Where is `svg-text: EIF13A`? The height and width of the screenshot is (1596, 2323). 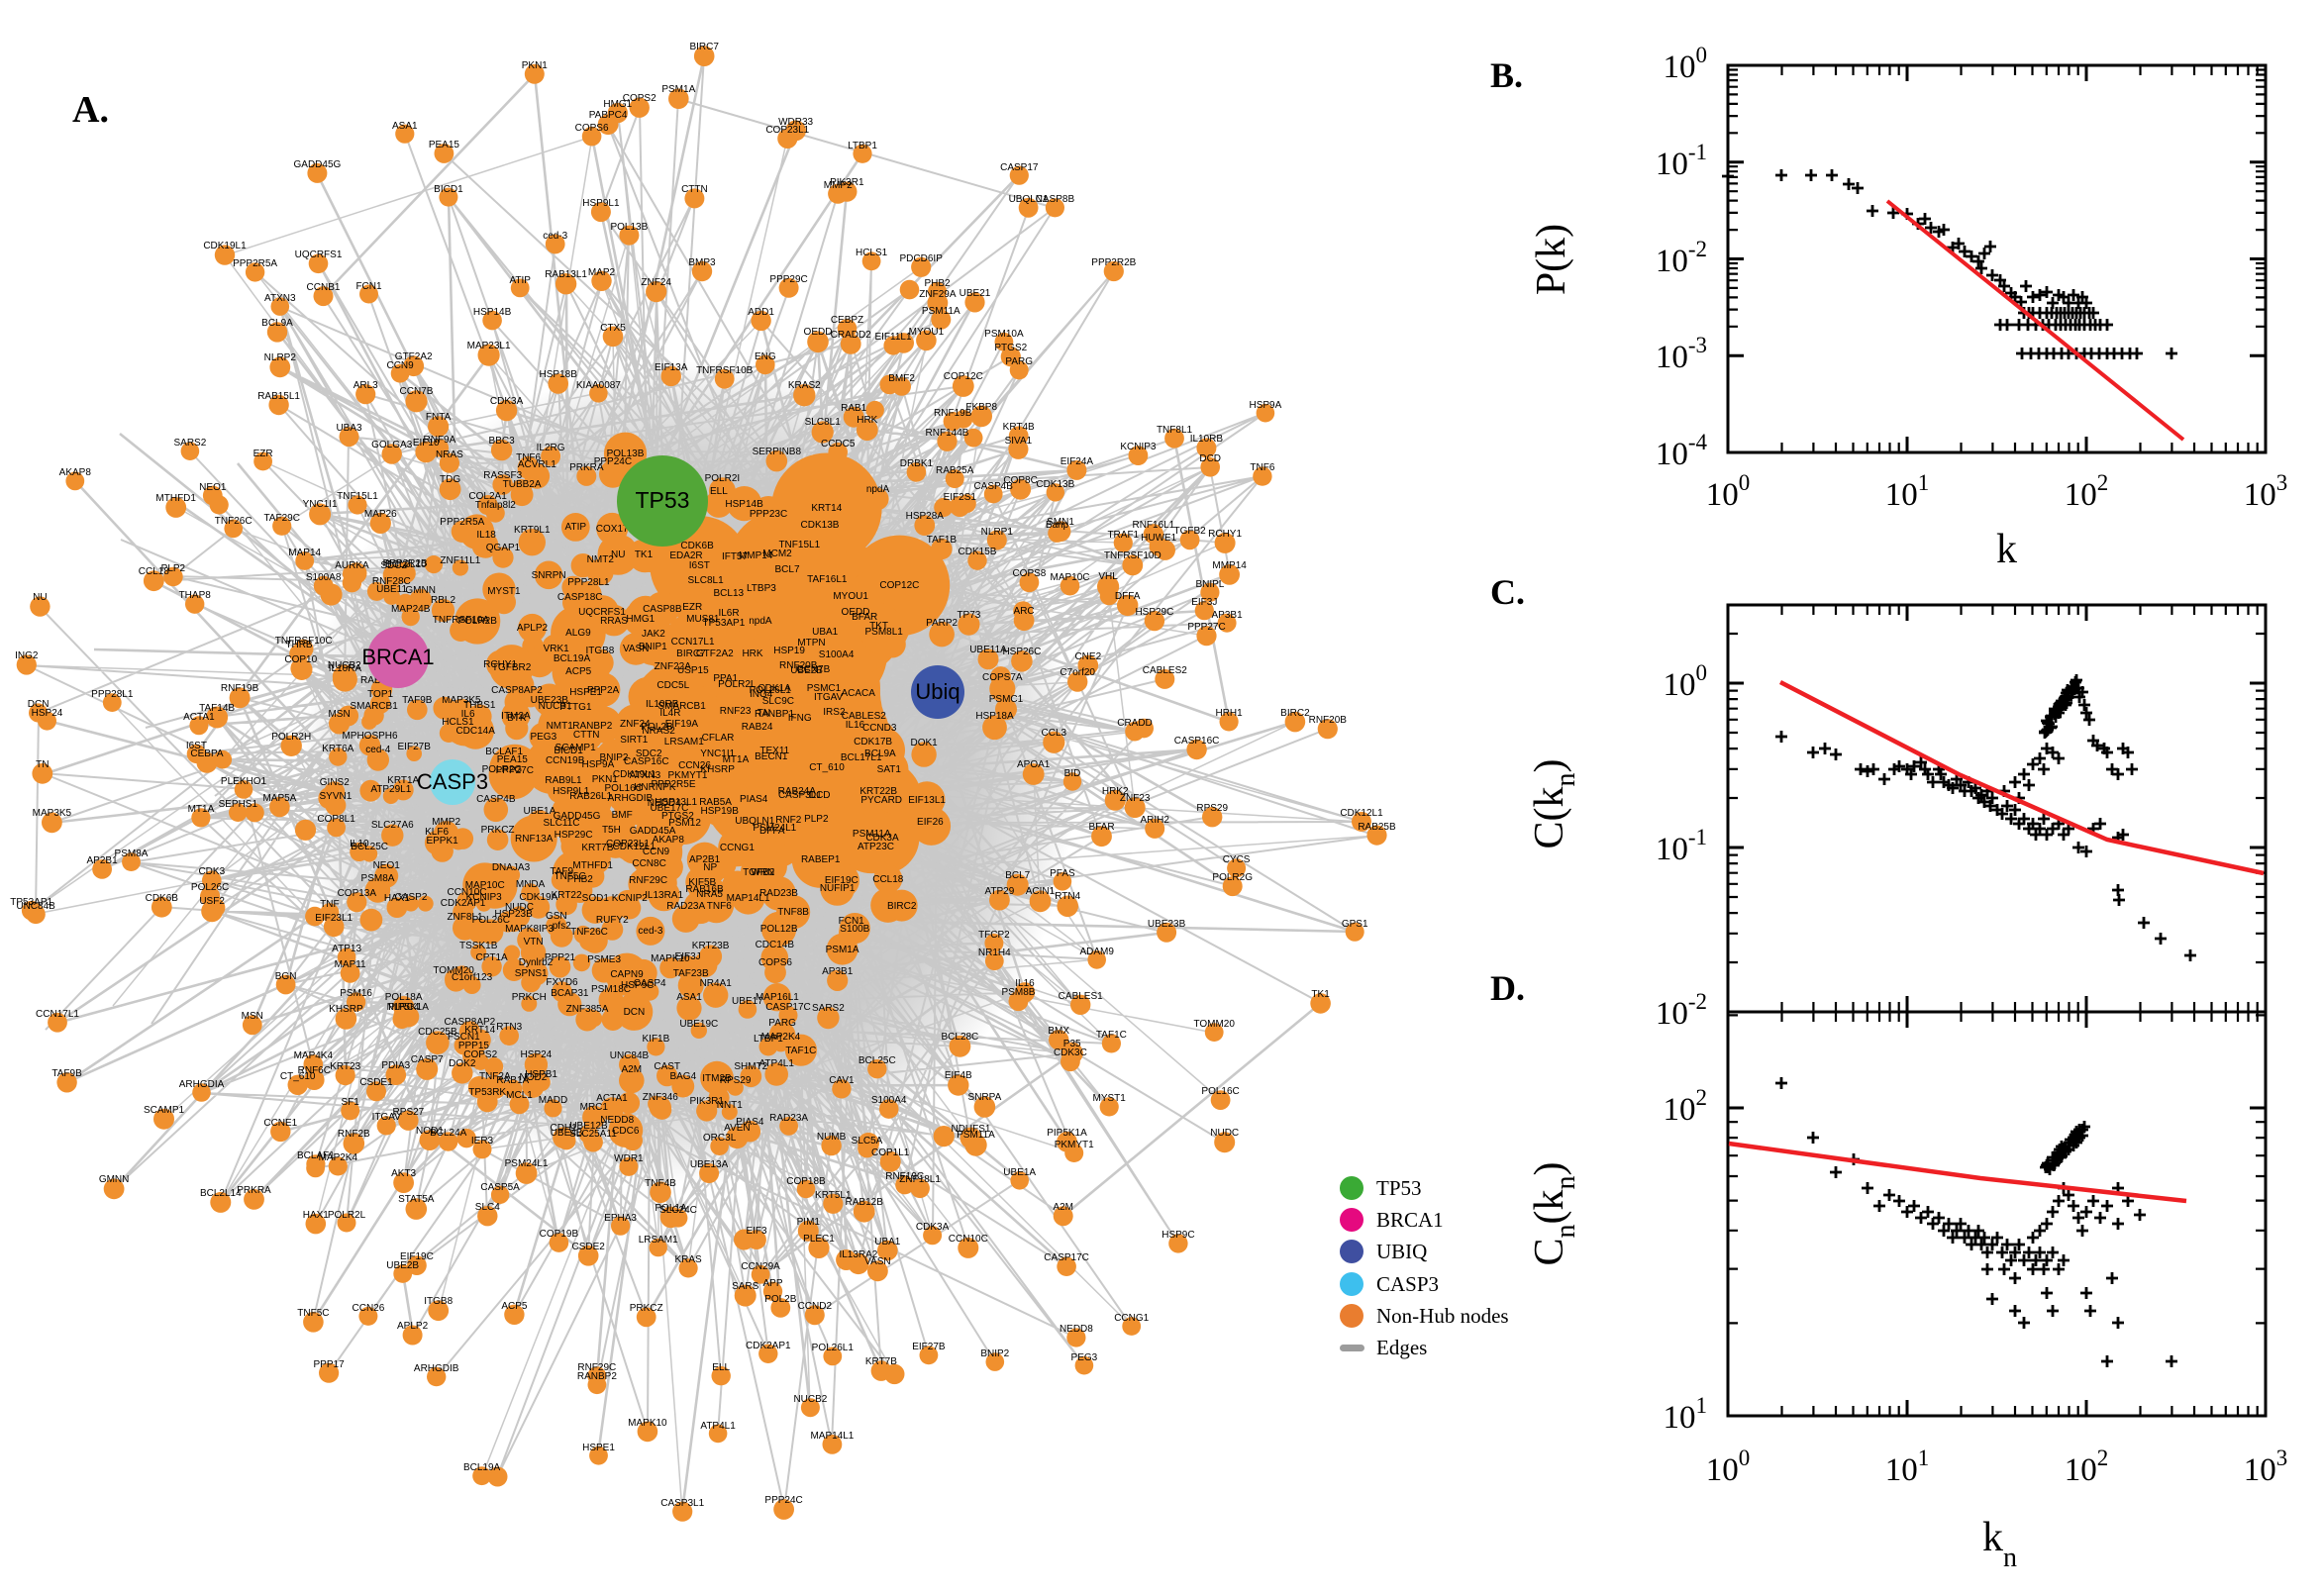
svg-text: EIF13A is located at coordinates (671, 367).